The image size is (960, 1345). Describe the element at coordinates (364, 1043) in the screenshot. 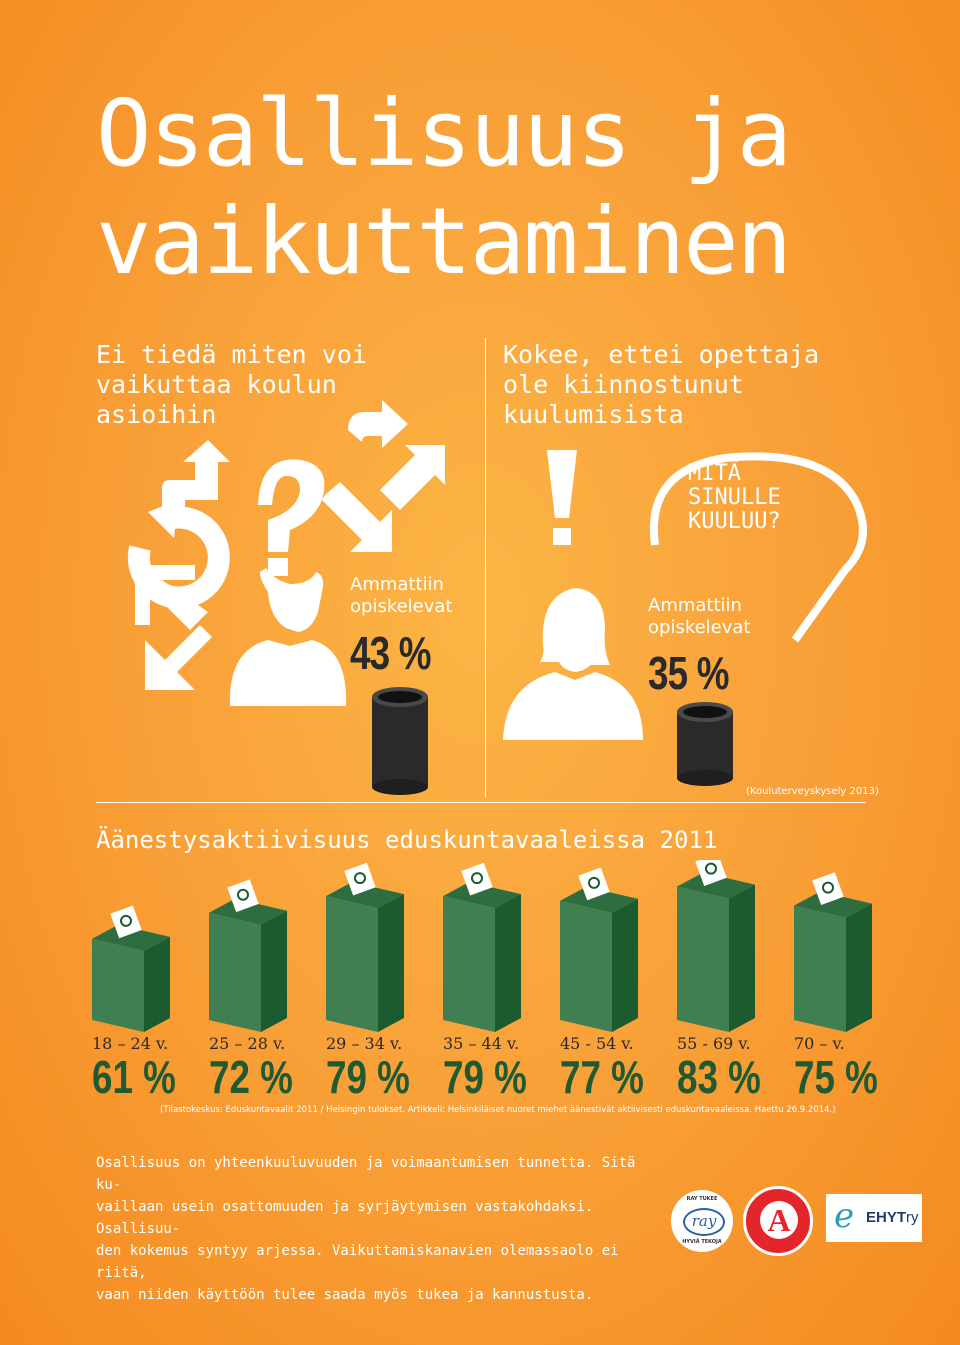

I see `age-label: 29 – 34 v.` at that location.